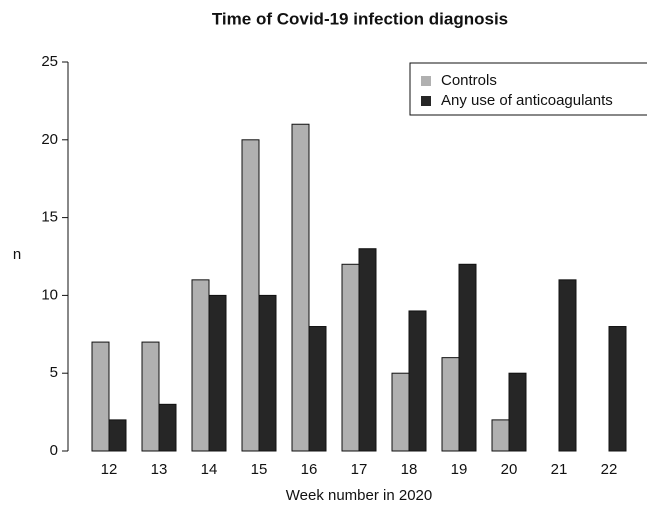  What do you see at coordinates (17, 254) in the screenshot?
I see `y-axis-label: n` at bounding box center [17, 254].